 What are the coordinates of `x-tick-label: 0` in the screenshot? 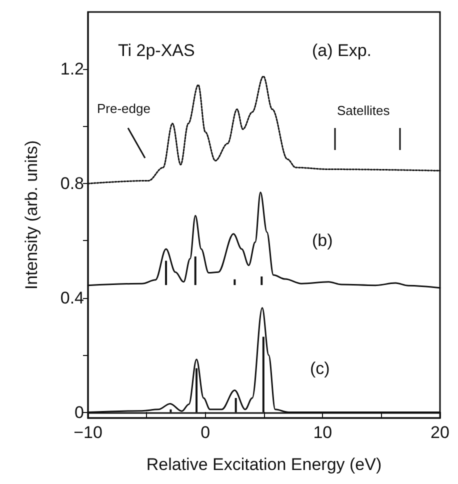 It's located at (205, 432).